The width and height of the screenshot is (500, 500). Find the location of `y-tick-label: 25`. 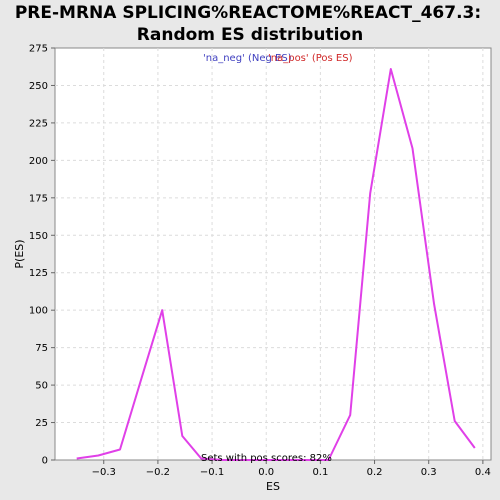

y-tick-label: 25 is located at coordinates (41, 423).